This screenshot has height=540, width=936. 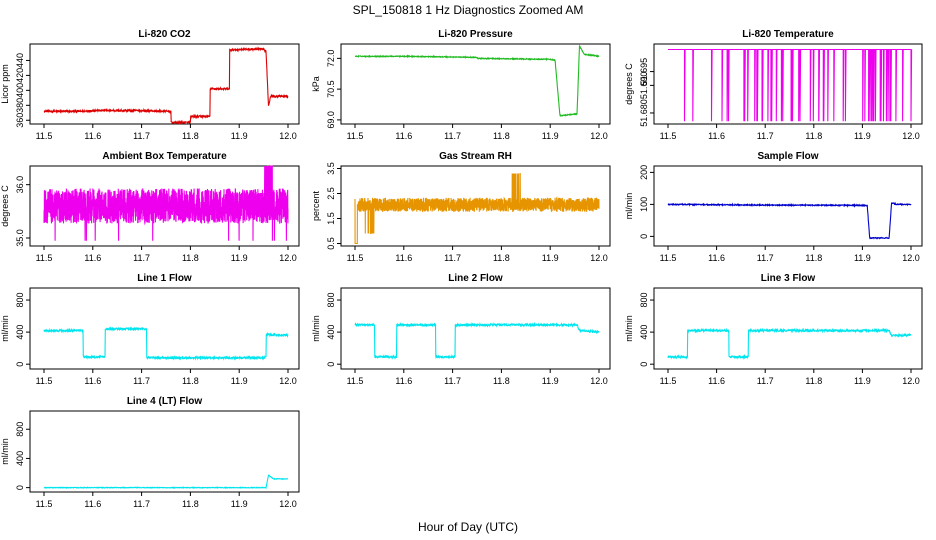 What do you see at coordinates (475, 278) in the screenshot?
I see `panel-title: Line 2 Flow` at bounding box center [475, 278].